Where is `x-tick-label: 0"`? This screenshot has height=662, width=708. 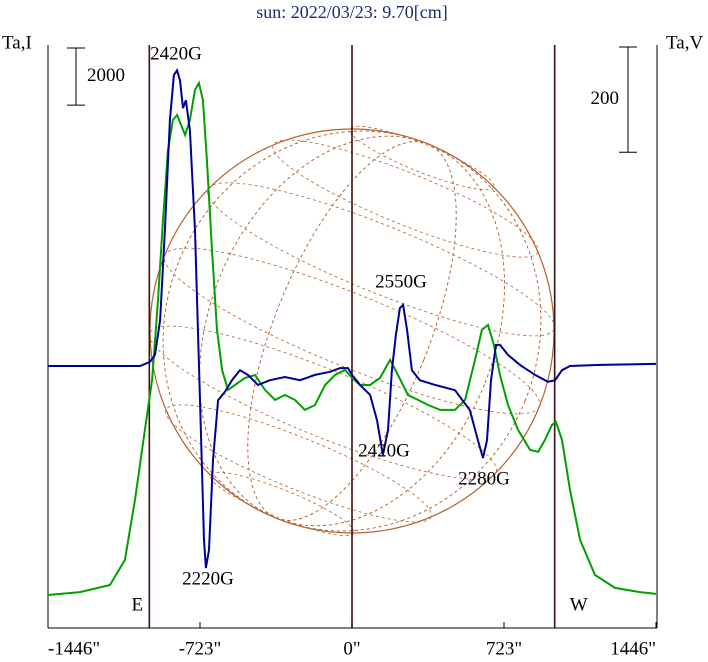
x-tick-label: 0" is located at coordinates (351, 648).